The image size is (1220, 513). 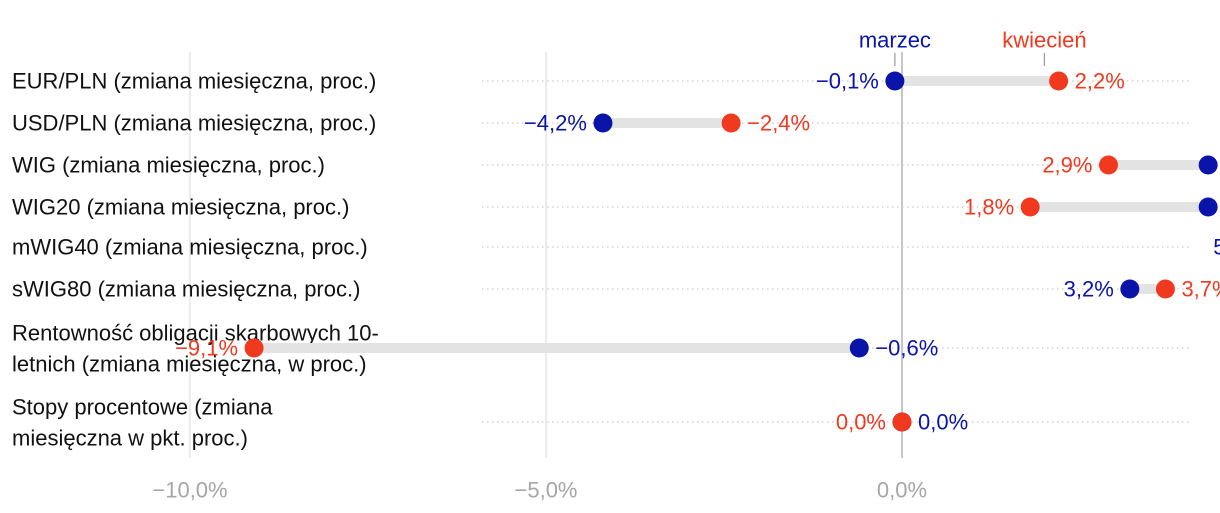 I want to click on marzec-label: 3,2%, so click(x=1089, y=289).